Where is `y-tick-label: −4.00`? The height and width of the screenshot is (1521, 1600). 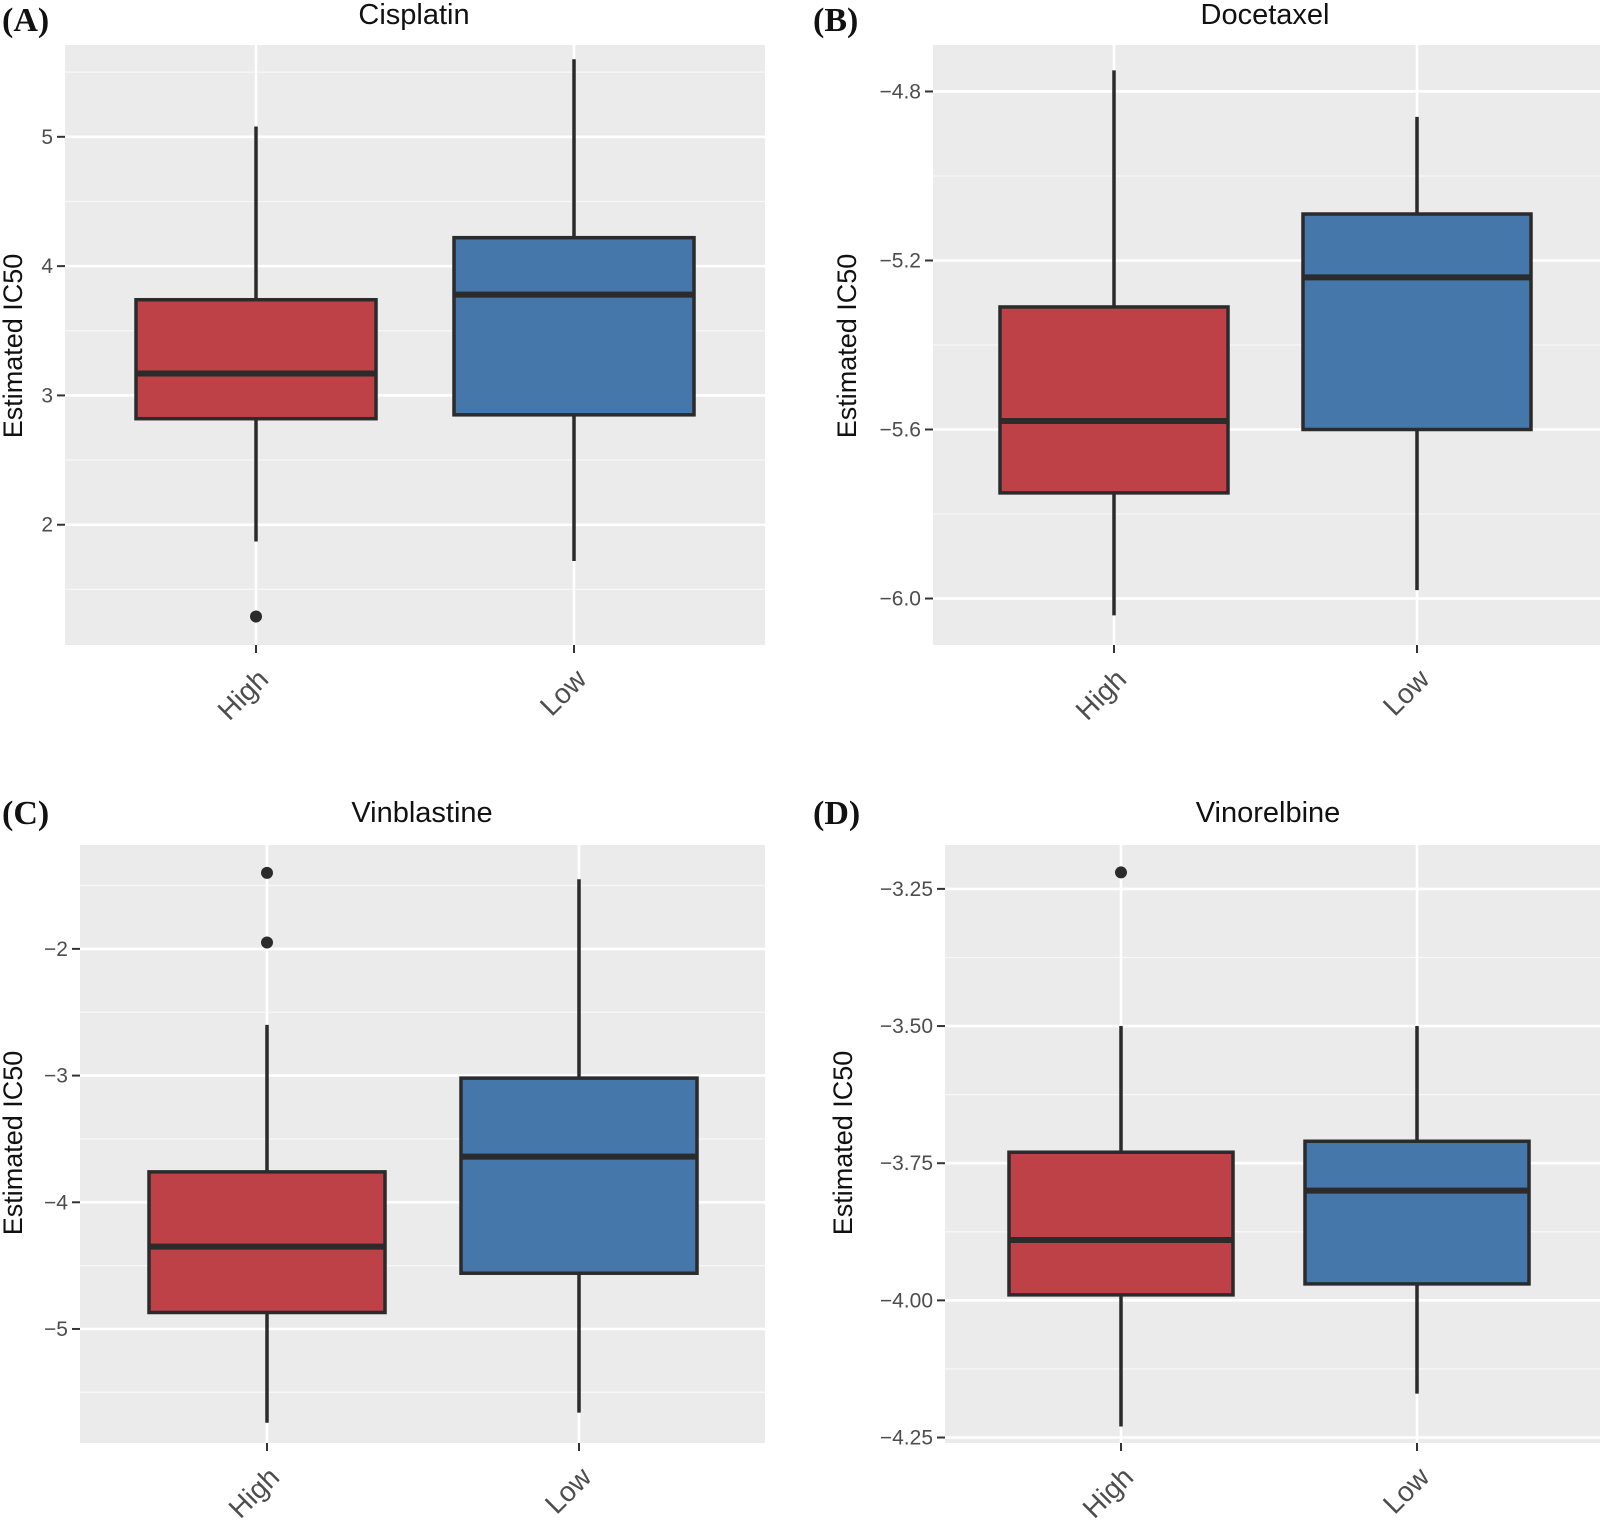 y-tick-label: −4.00 is located at coordinates (906, 1300).